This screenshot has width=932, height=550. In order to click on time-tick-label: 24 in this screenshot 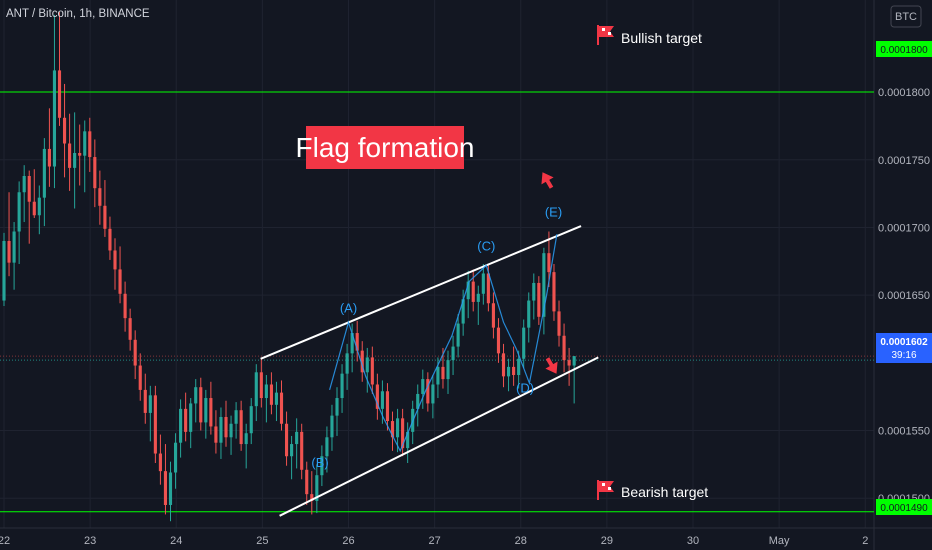, I will do `click(176, 541)`.